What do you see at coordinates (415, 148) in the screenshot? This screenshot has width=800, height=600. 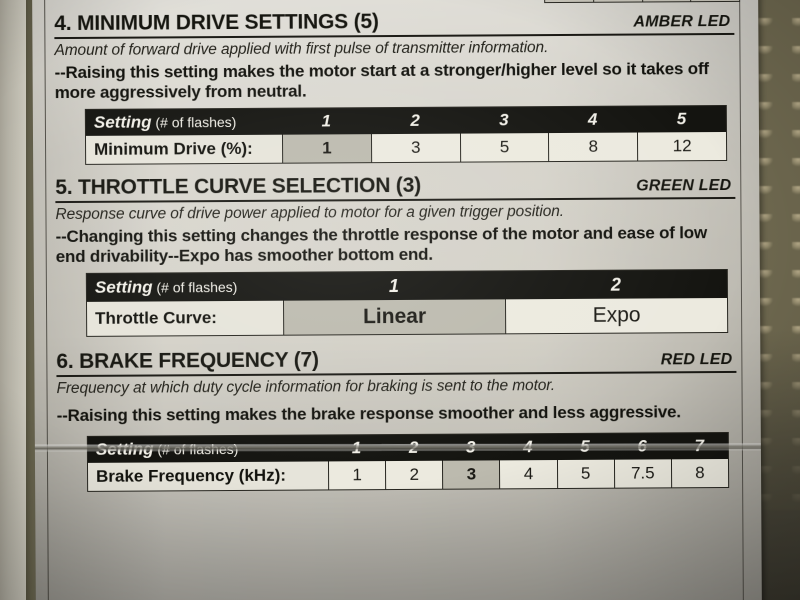 I see `table-minimum-drive-value-2: 3` at bounding box center [415, 148].